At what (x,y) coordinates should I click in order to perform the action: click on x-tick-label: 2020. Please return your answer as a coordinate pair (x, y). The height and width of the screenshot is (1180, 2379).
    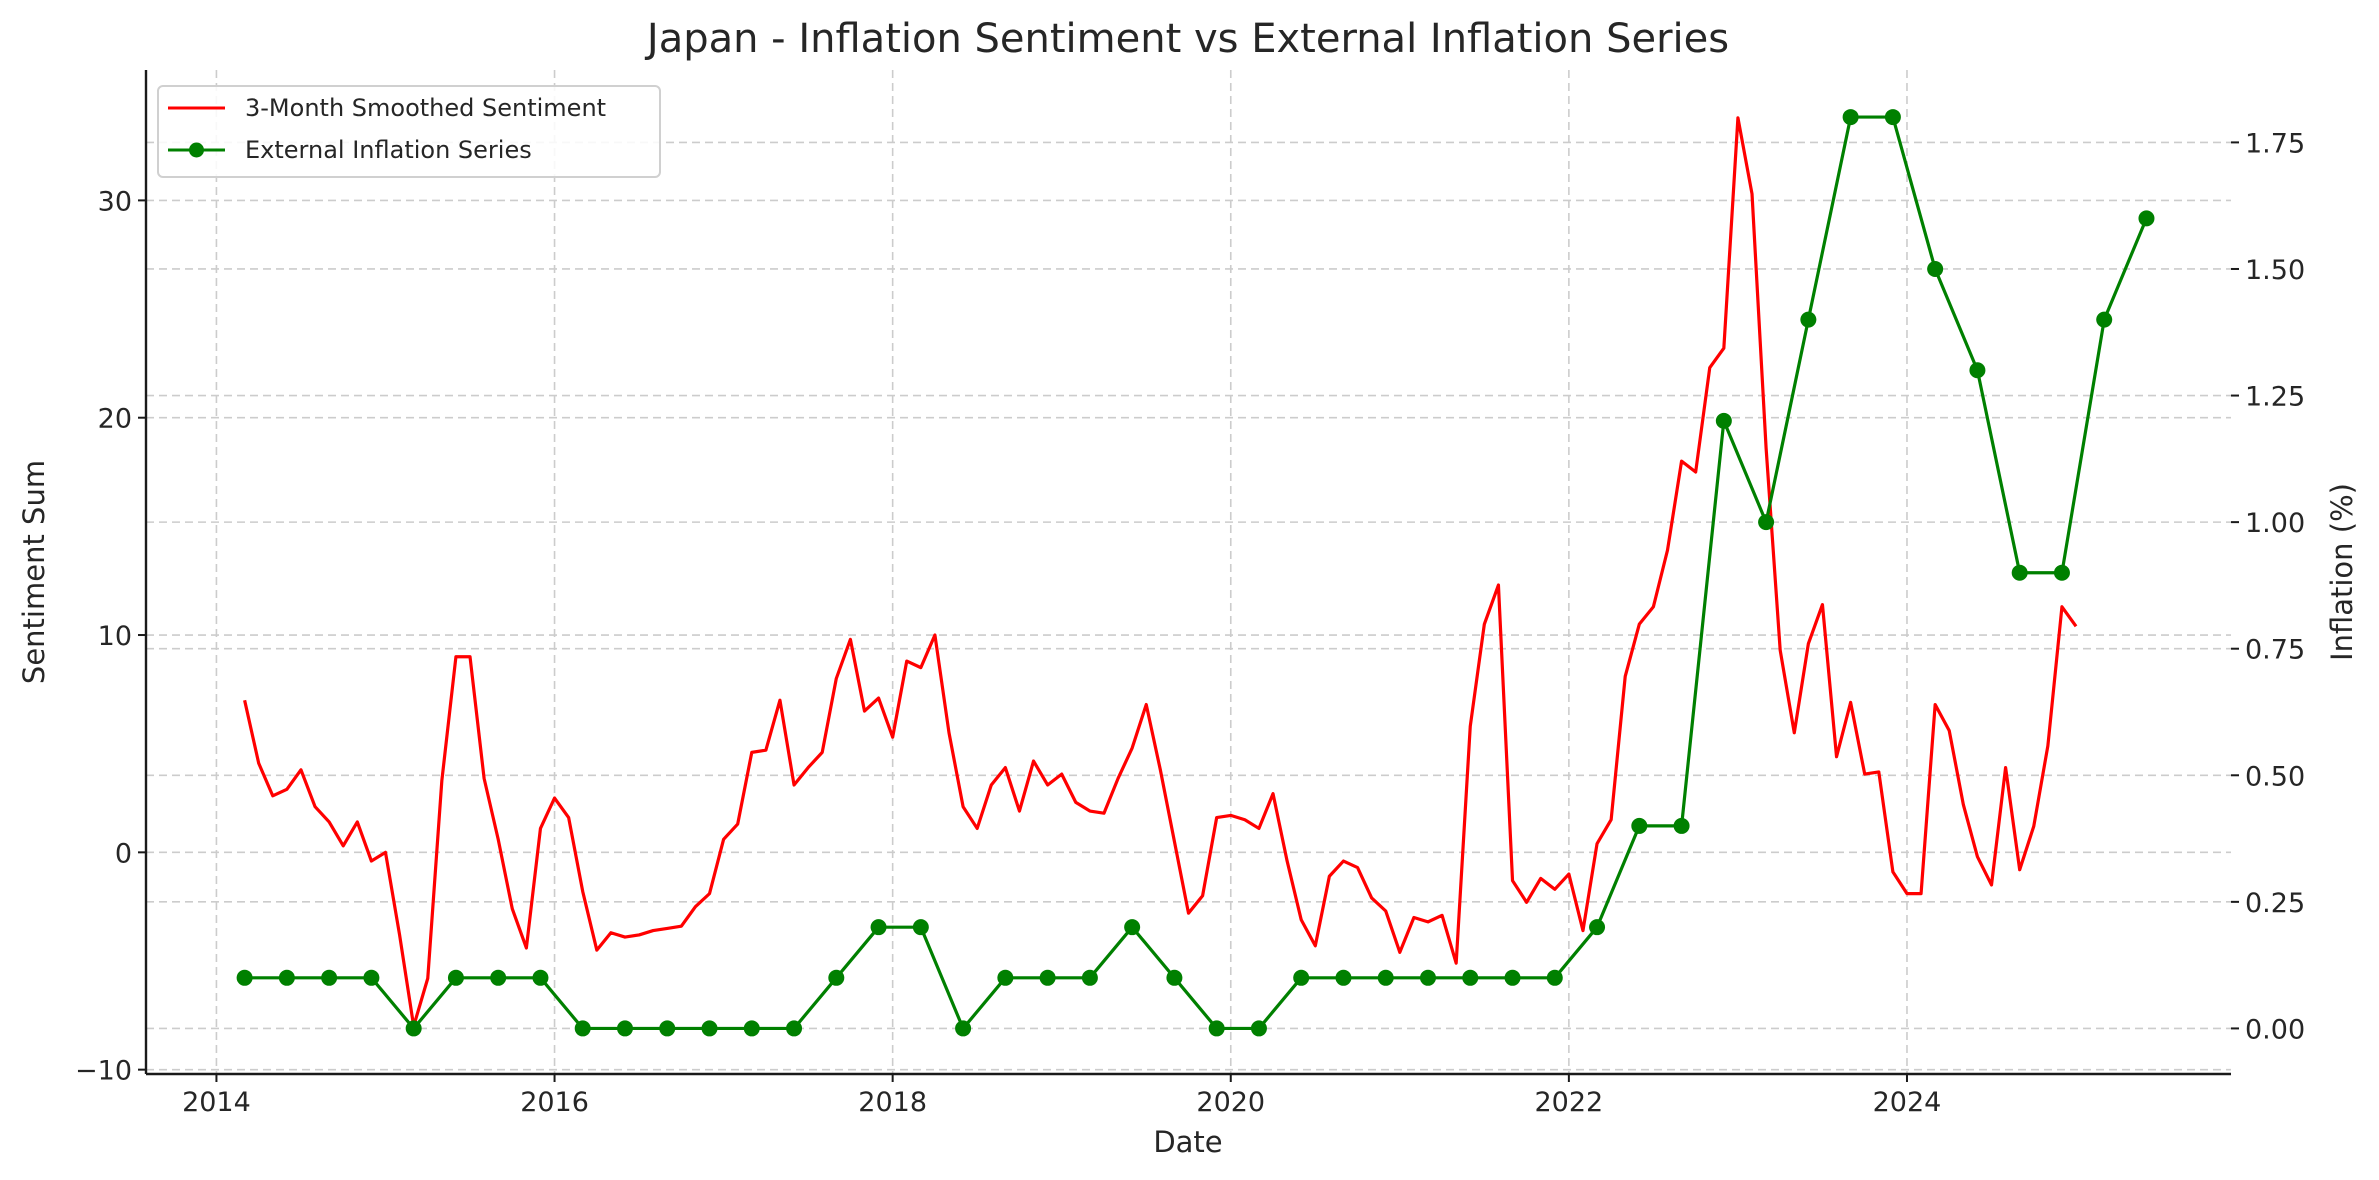
    Looking at the image, I should click on (1230, 1102).